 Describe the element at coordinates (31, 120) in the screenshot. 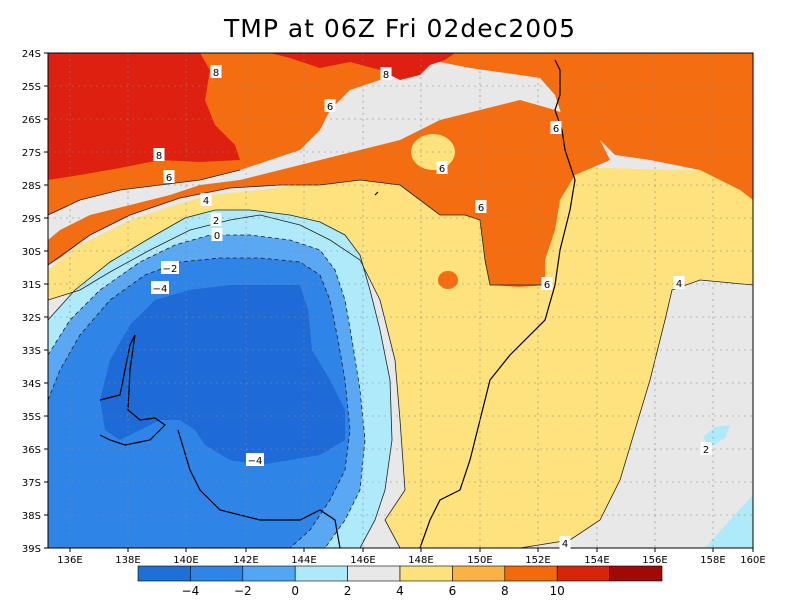

I see `lat-label: 26S` at that location.